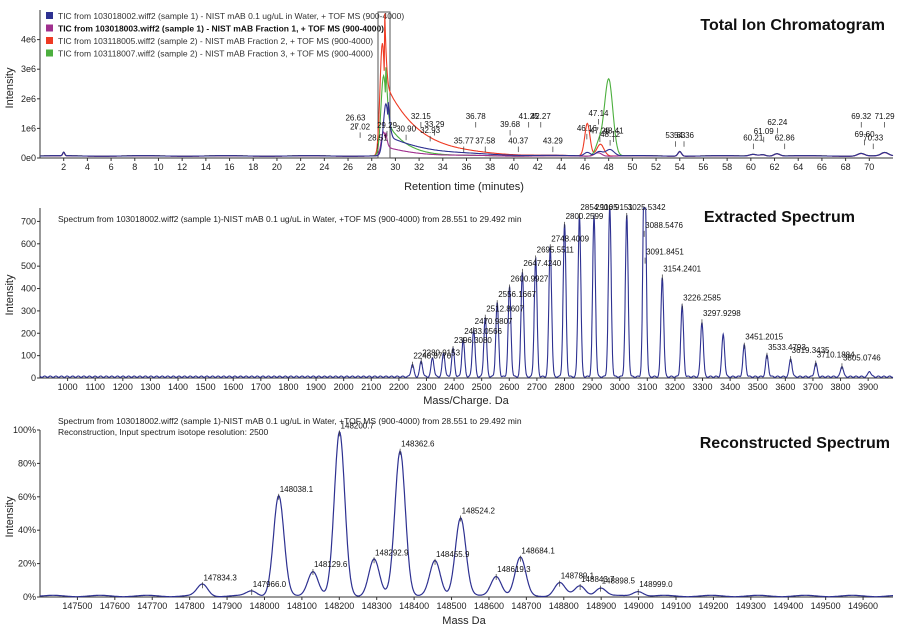 The width and height of the screenshot is (900, 629). I want to click on tic-y-tick-label: 3e6, so click(28, 69).